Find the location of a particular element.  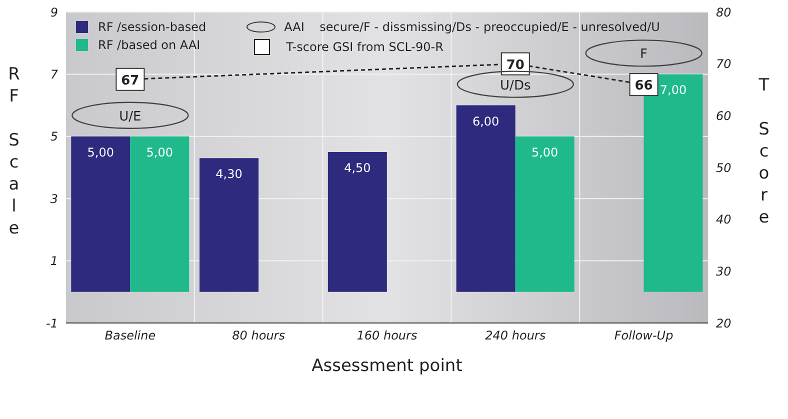

data-label: 4,50 is located at coordinates (357, 167).